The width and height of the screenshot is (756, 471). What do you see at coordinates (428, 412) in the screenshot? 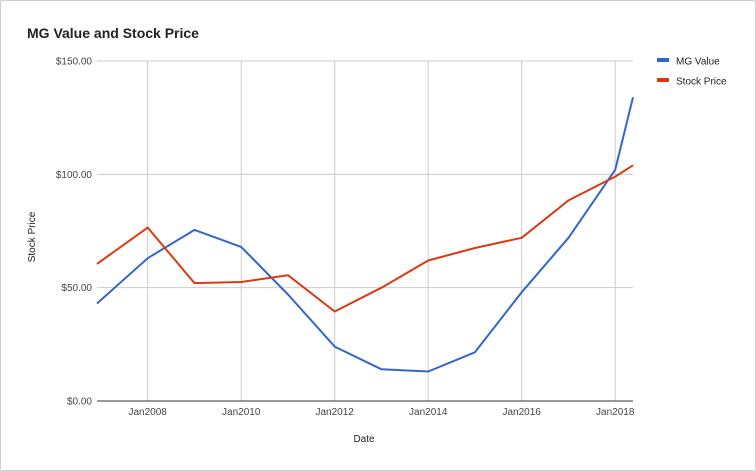
I see `x-tick-label: Jan2014` at bounding box center [428, 412].